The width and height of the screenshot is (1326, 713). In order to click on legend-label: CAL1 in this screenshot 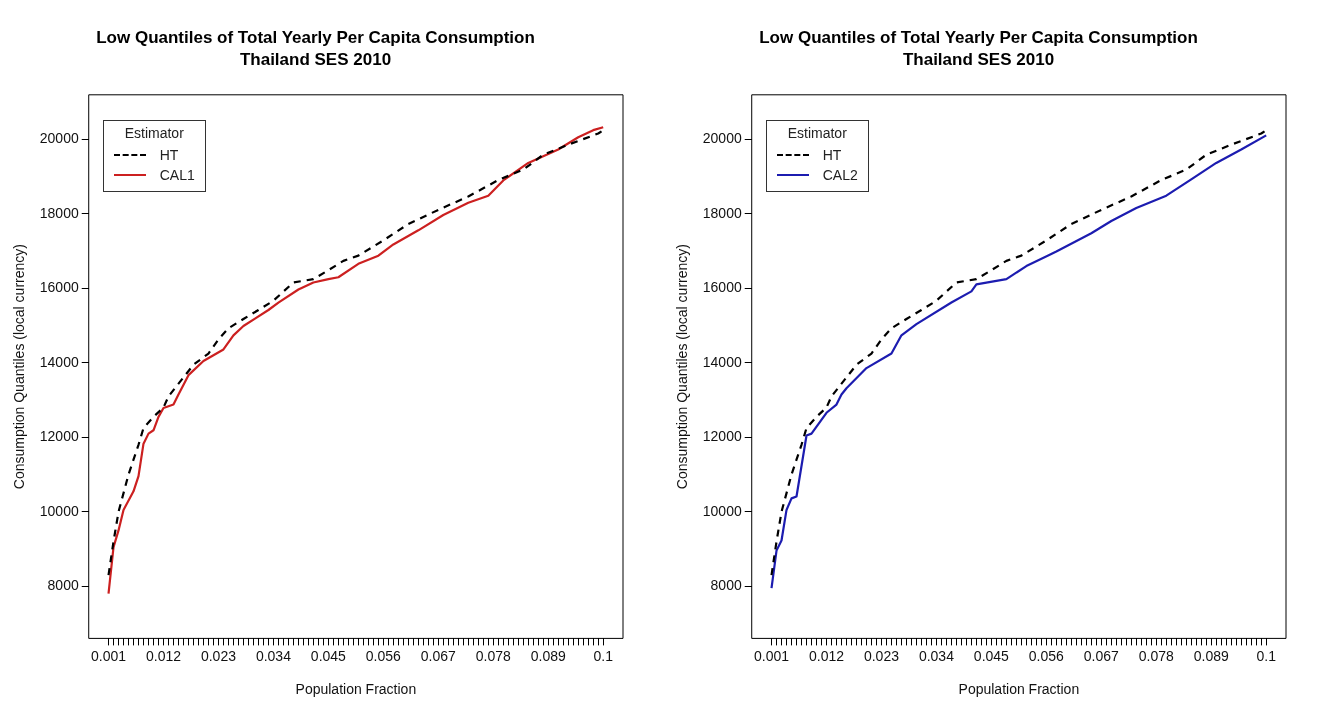, I will do `click(177, 175)`.